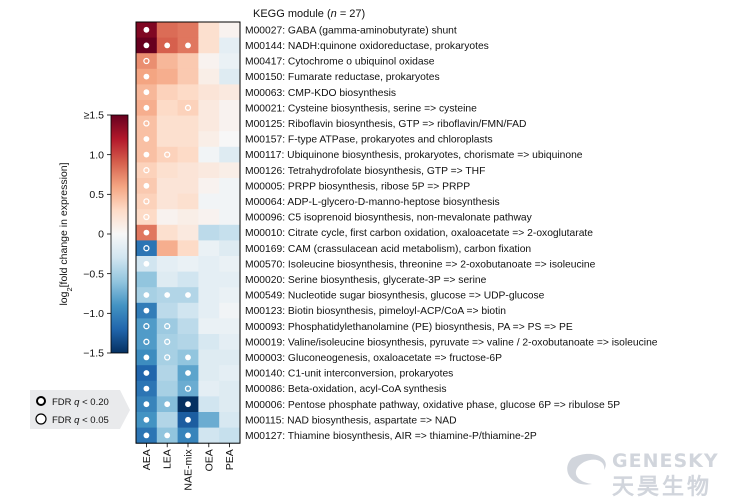  I want to click on sample-label: OEA, so click(209, 460).